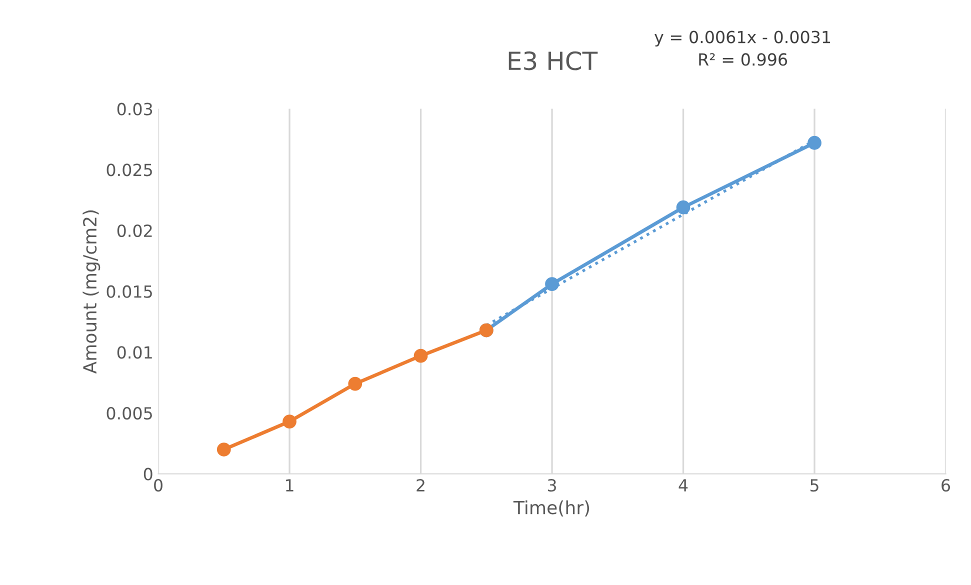  I want to click on x-tick-label: 0, so click(158, 485).